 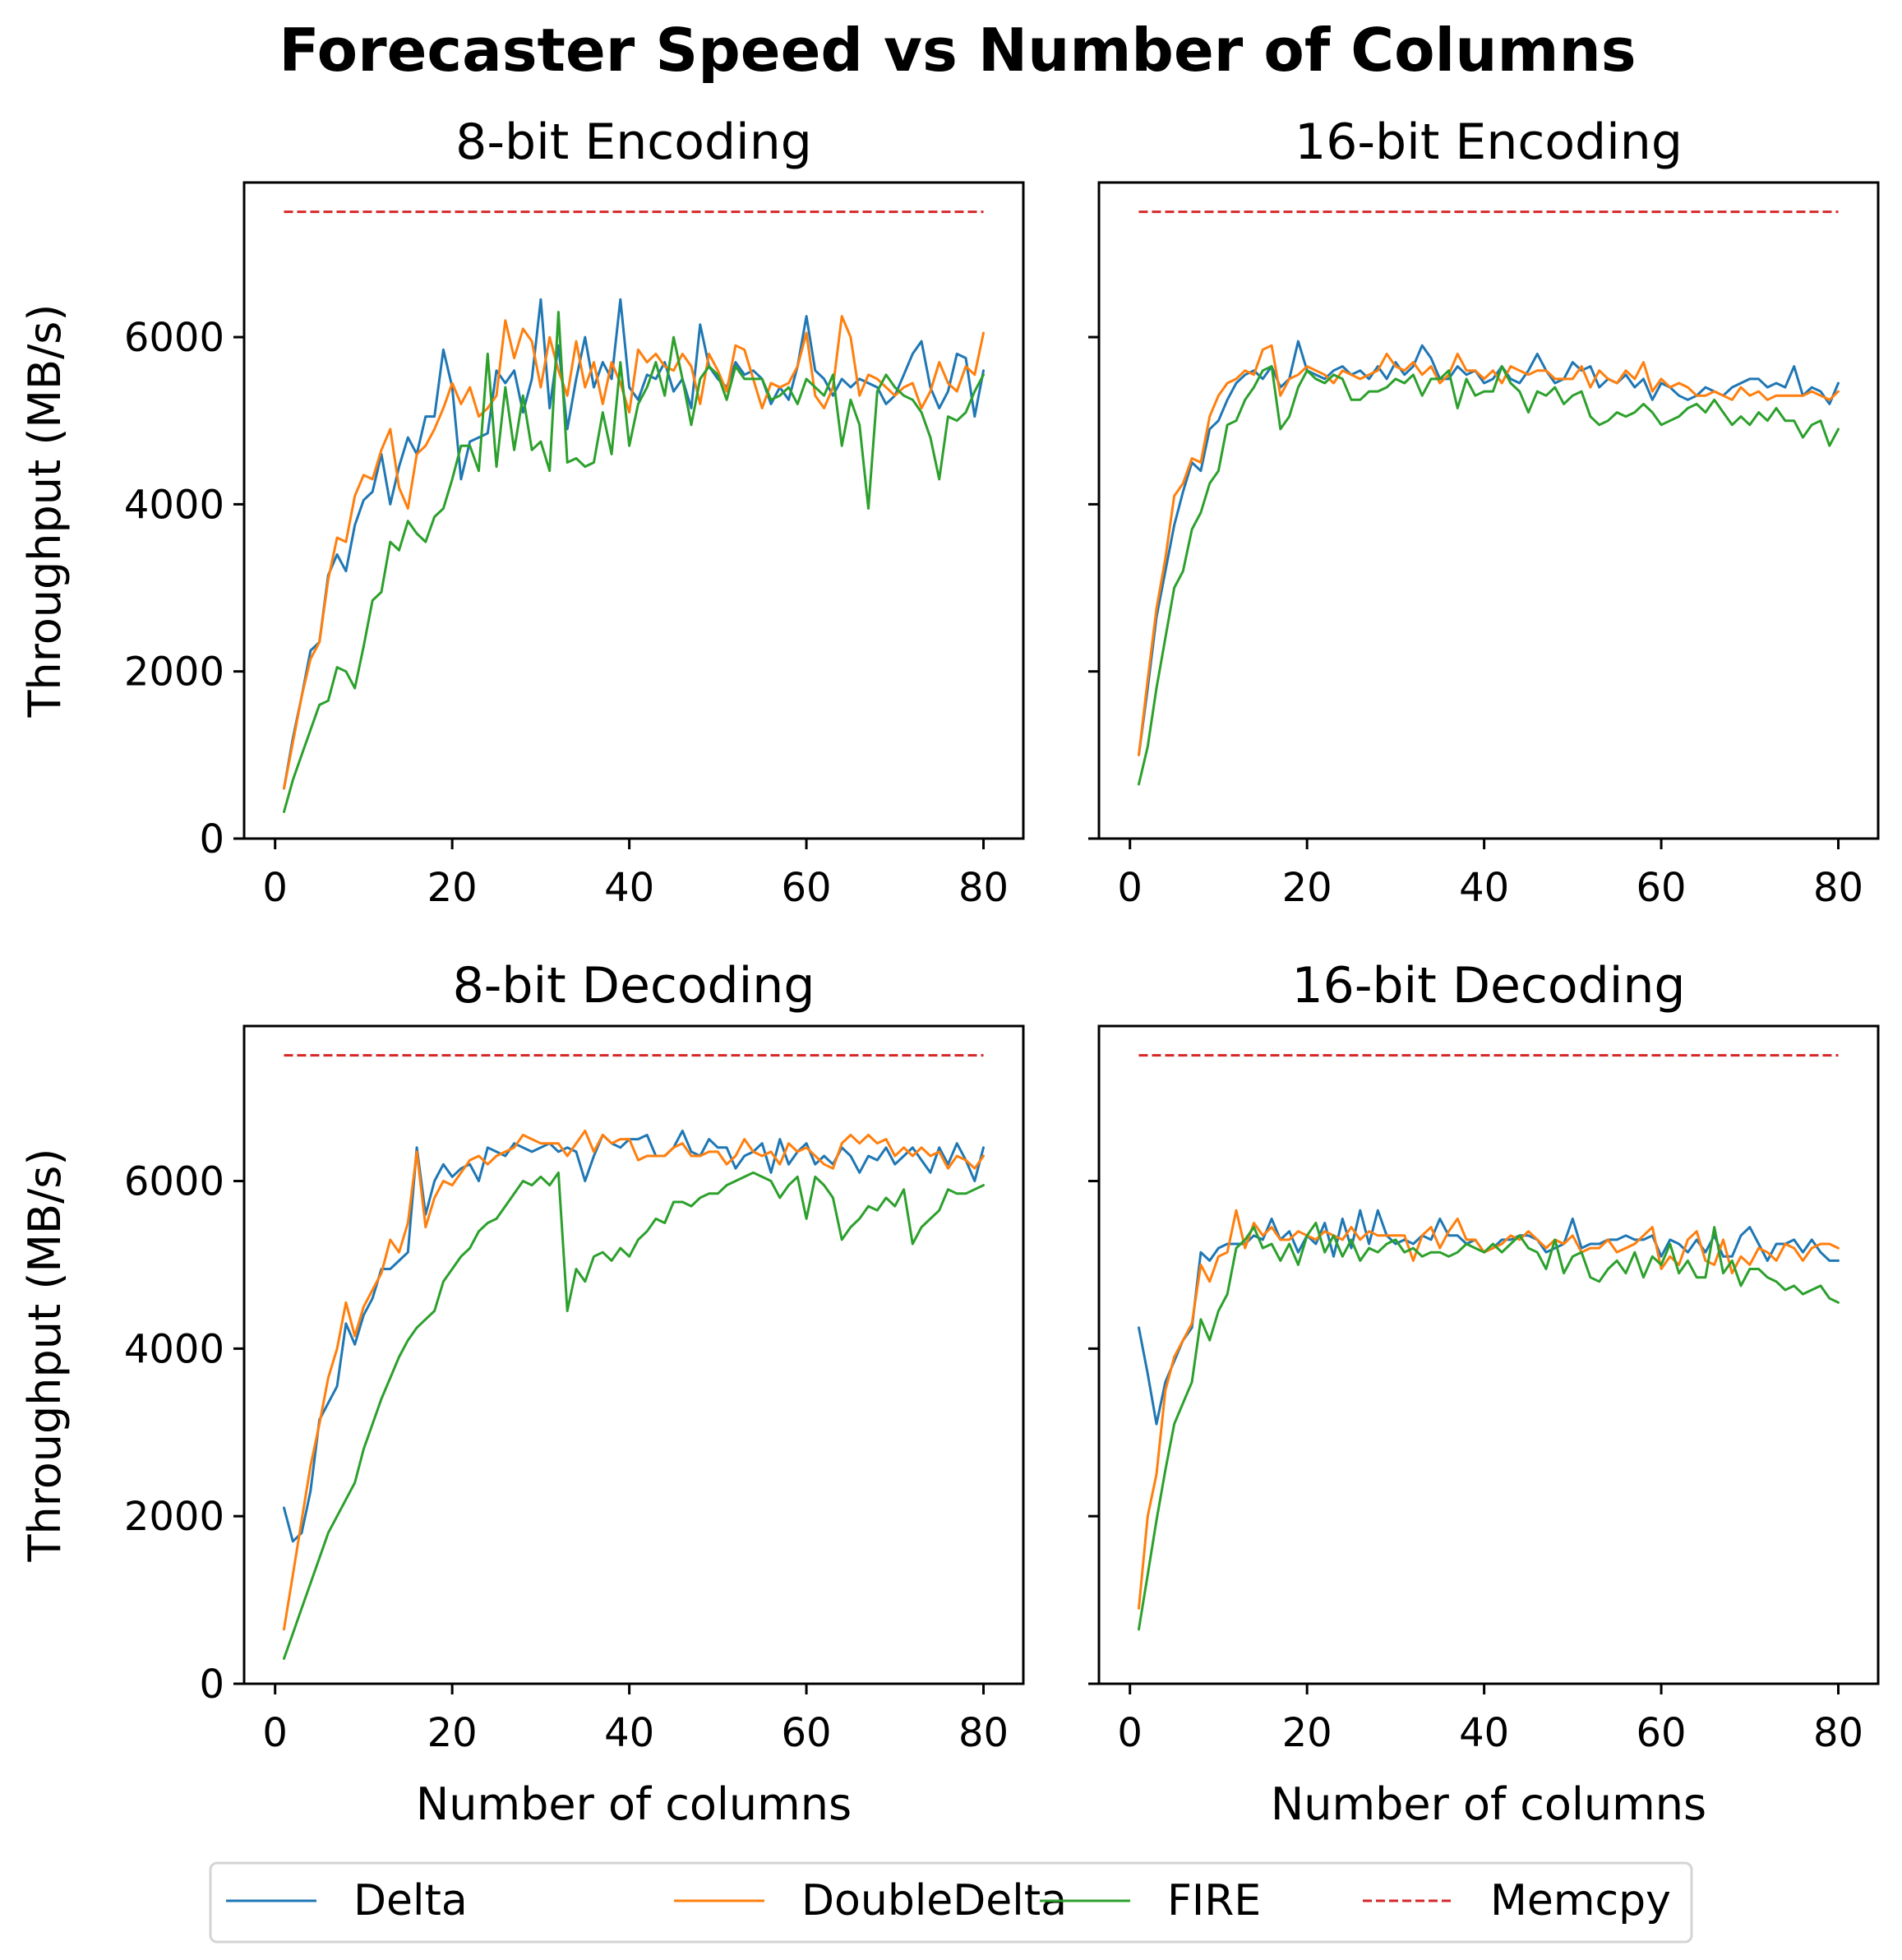 I want to click on x-tick-label-16-bit-encoding-80: 80, so click(x=1838, y=888).